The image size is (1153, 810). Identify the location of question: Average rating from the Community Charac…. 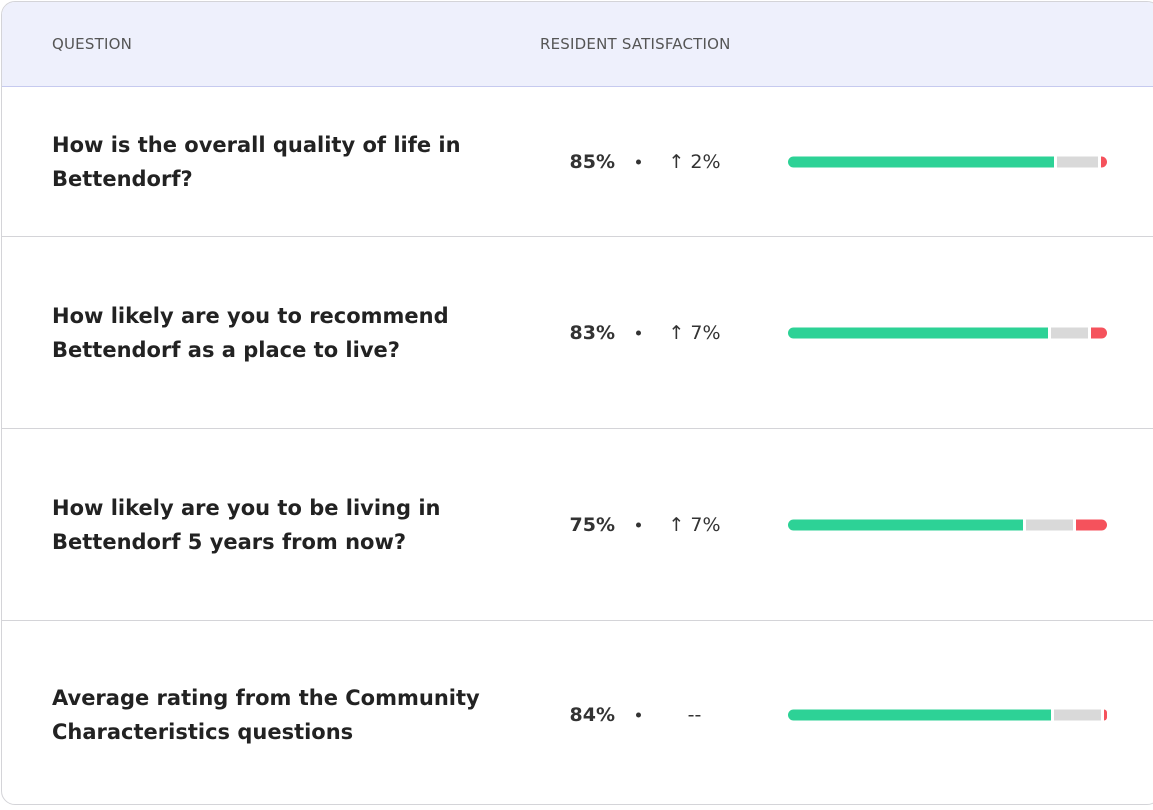
(266, 714).